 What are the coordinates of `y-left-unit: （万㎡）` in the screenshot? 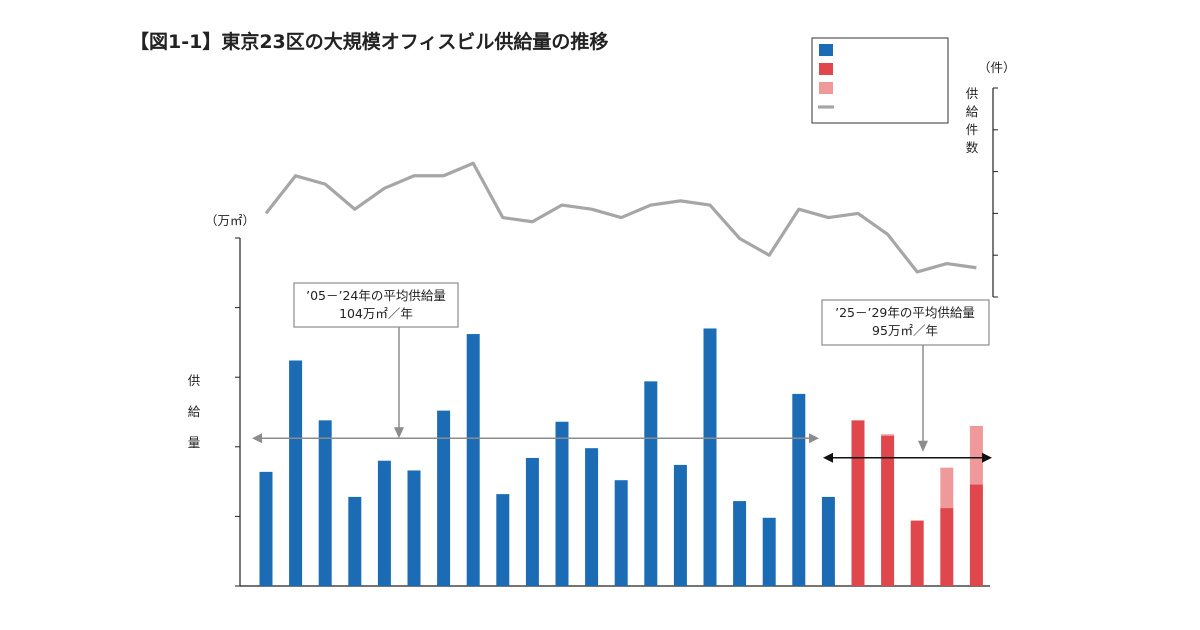 It's located at (230, 220).